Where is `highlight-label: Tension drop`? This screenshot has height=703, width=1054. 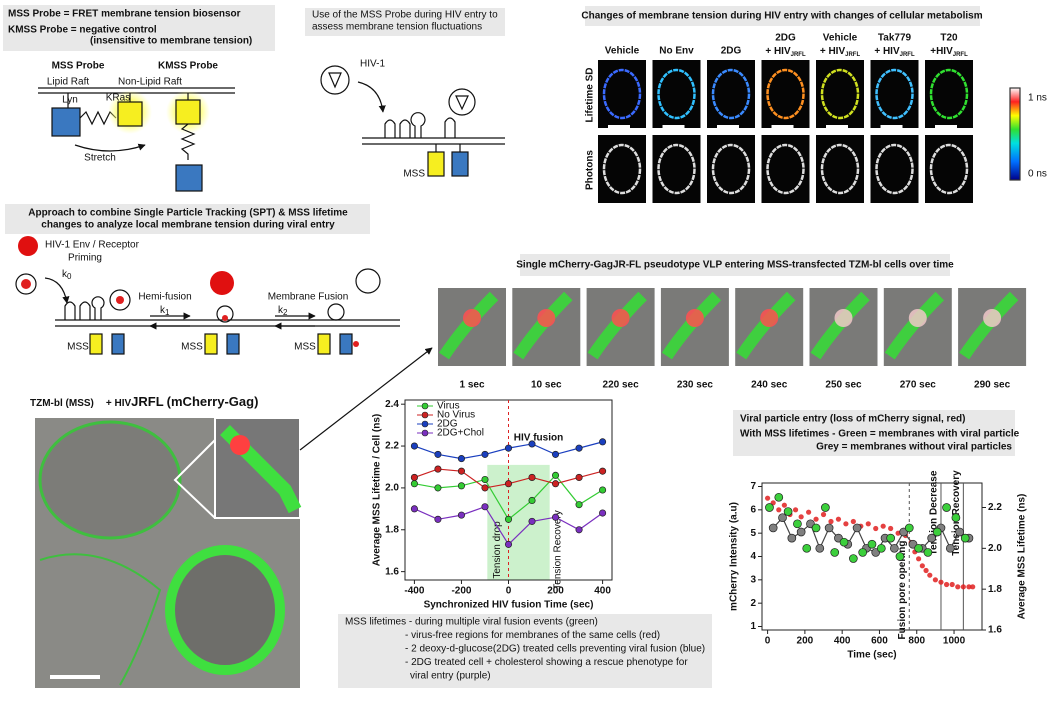 highlight-label: Tension drop is located at coordinates (497, 550).